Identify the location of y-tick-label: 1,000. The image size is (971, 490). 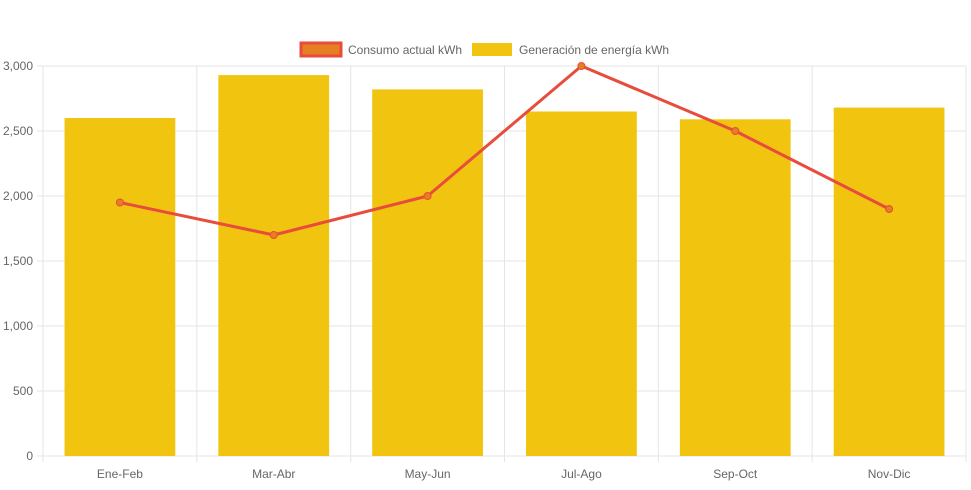
(18, 326).